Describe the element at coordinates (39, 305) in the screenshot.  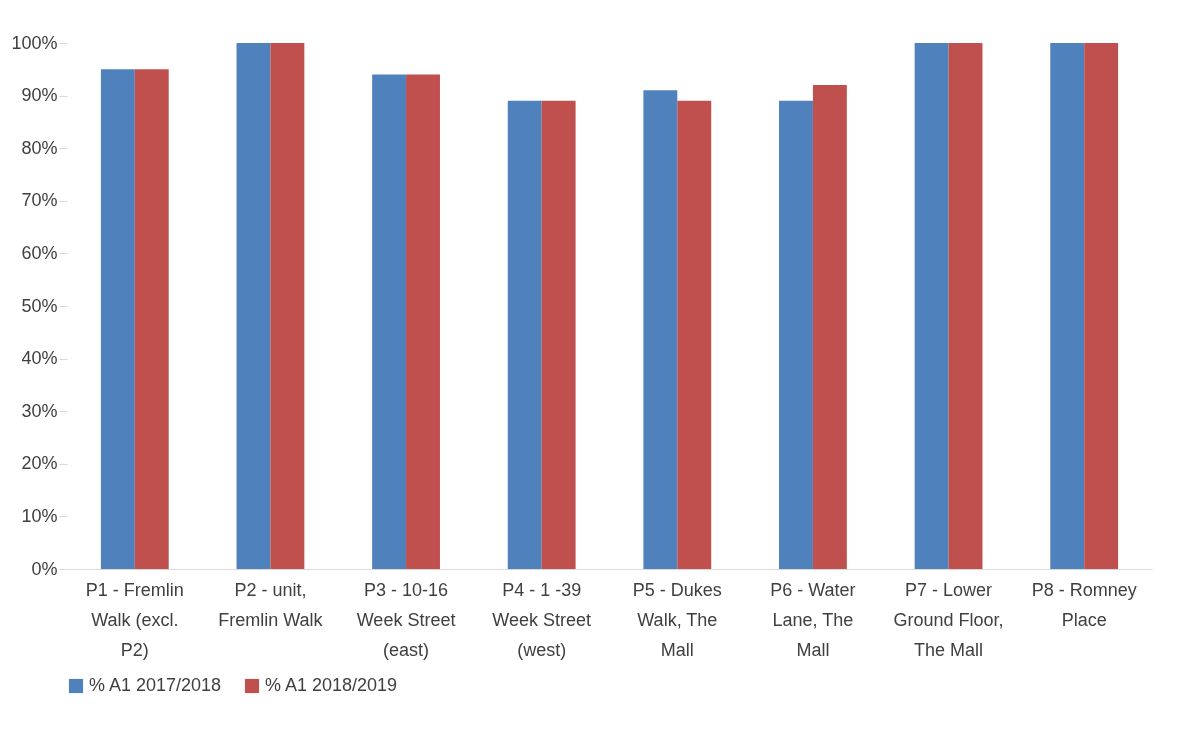
I see `y-tick-label: 50%` at that location.